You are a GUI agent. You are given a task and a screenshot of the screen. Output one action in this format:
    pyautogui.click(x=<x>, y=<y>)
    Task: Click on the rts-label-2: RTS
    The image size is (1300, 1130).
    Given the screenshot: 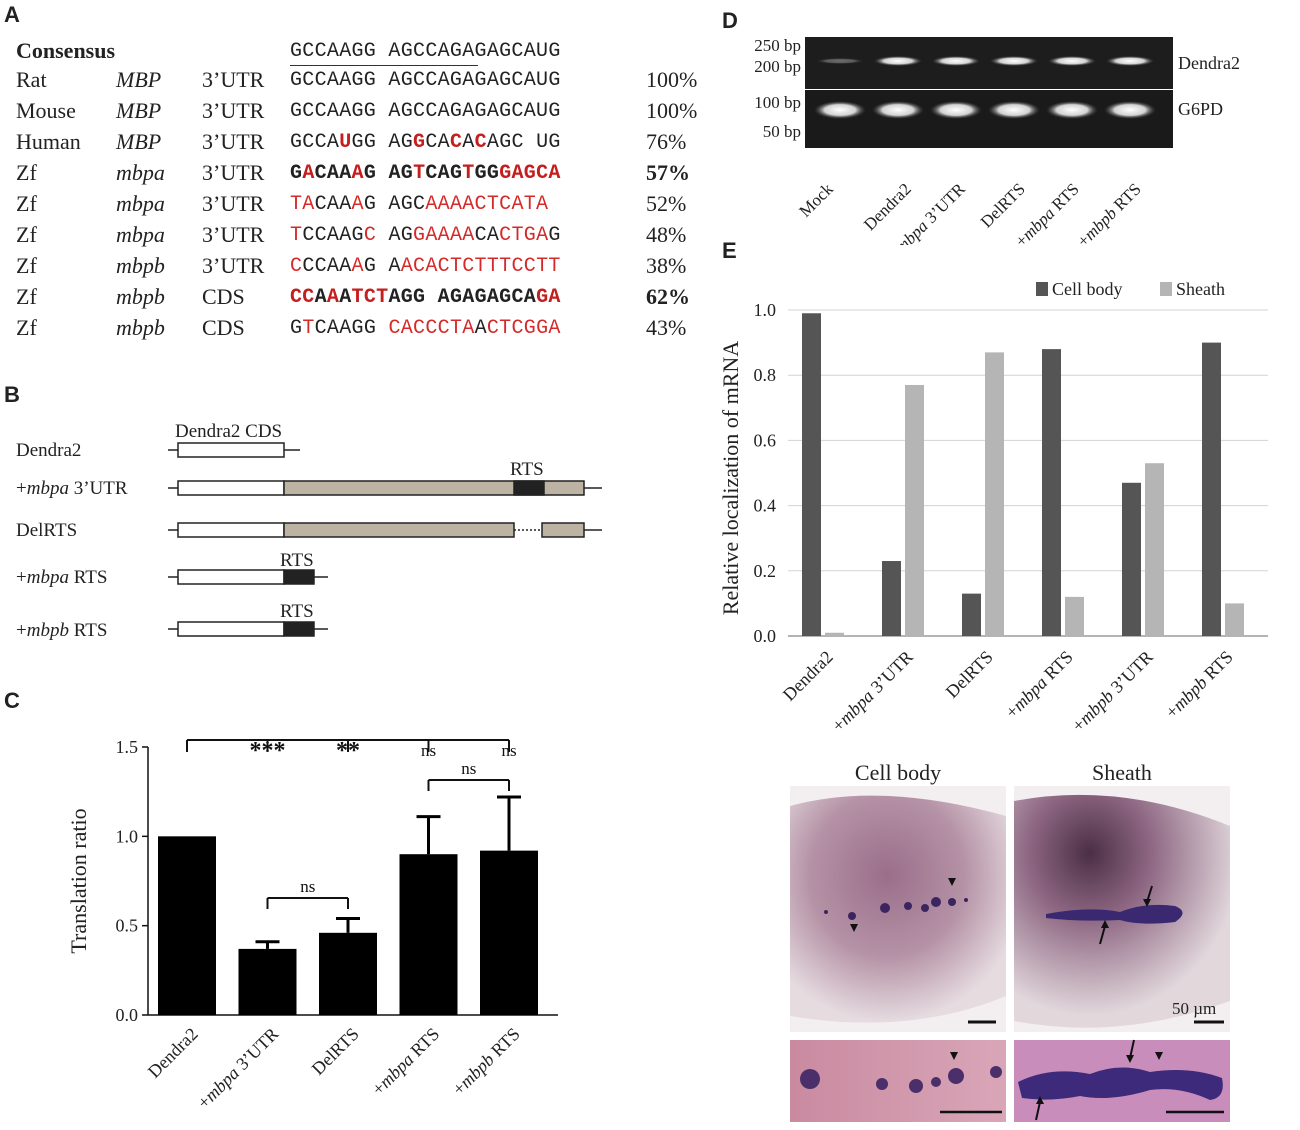 What is the action you would take?
    pyautogui.click(x=297, y=560)
    